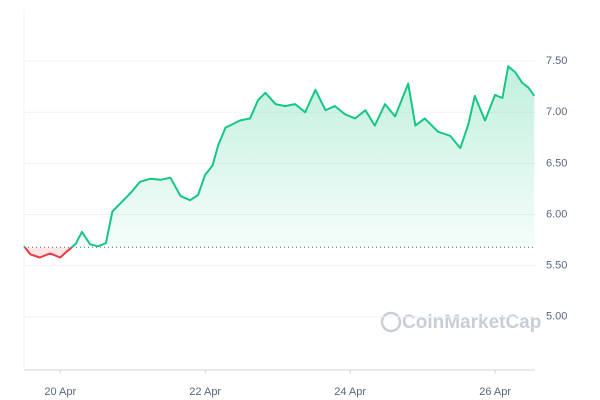  Describe the element at coordinates (556, 61) in the screenshot. I see `y-tick-label: 7.50` at that location.